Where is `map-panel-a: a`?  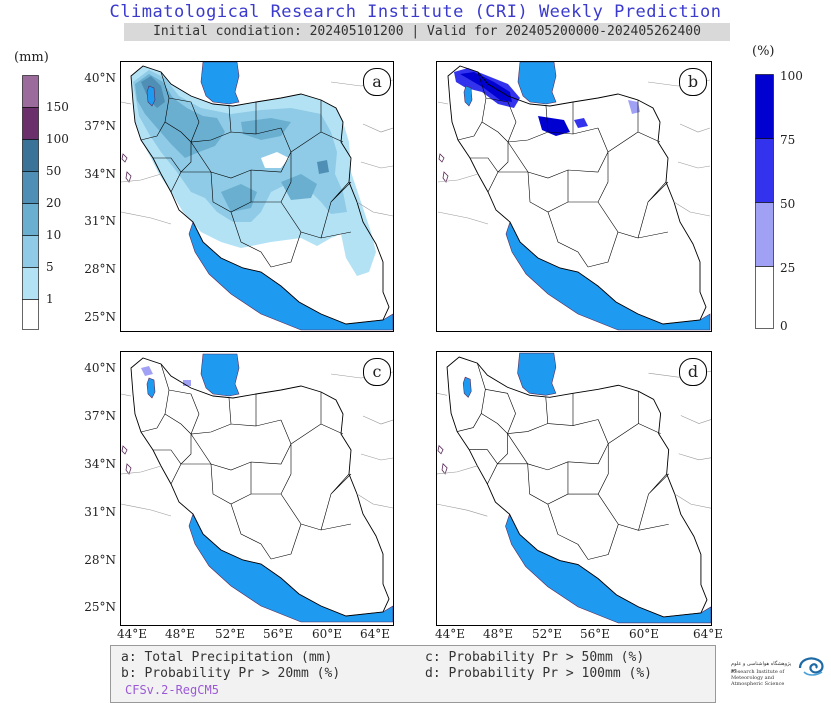 map-panel-a: a is located at coordinates (257, 196).